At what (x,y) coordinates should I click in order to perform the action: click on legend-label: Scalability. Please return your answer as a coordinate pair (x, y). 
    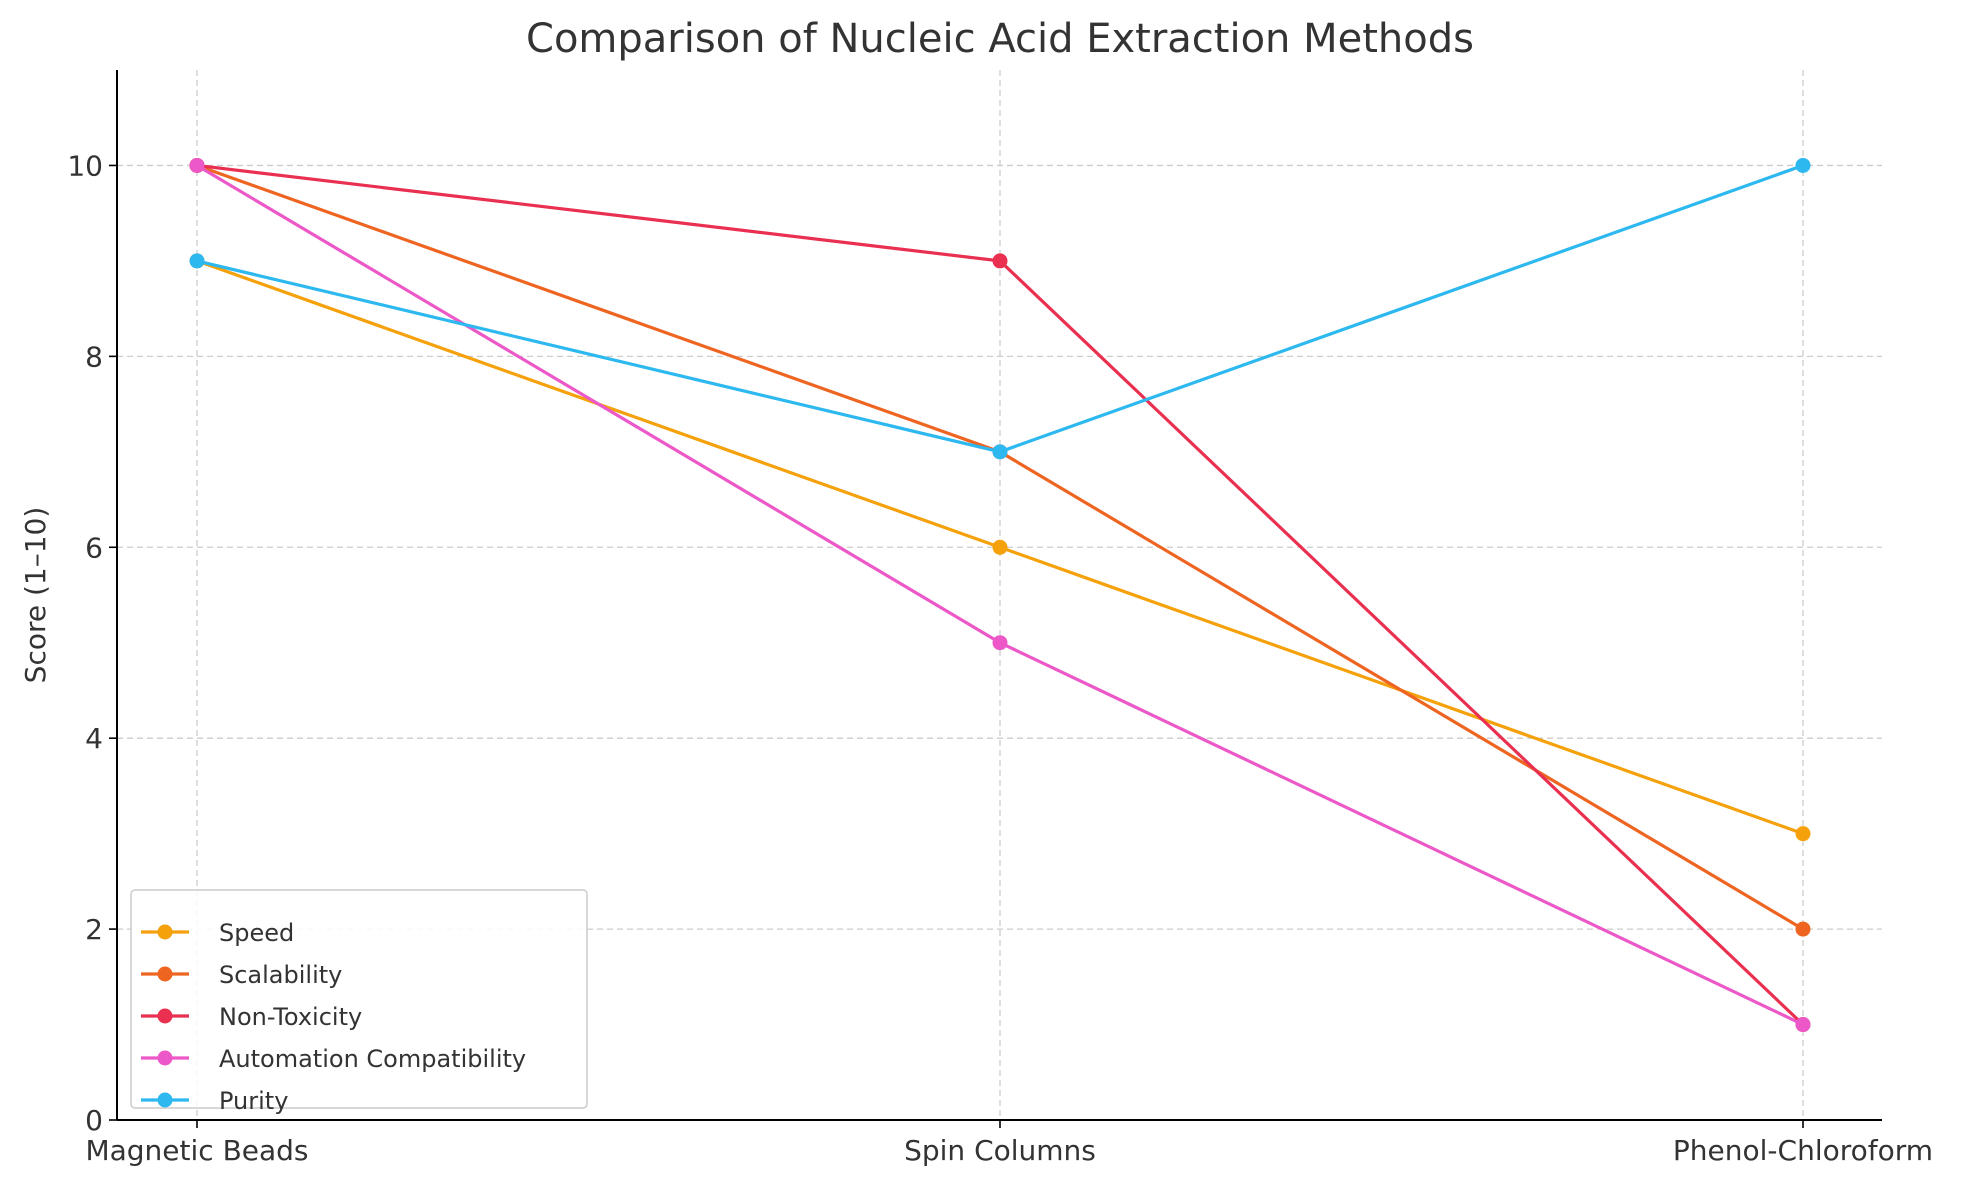
    Looking at the image, I should click on (280, 975).